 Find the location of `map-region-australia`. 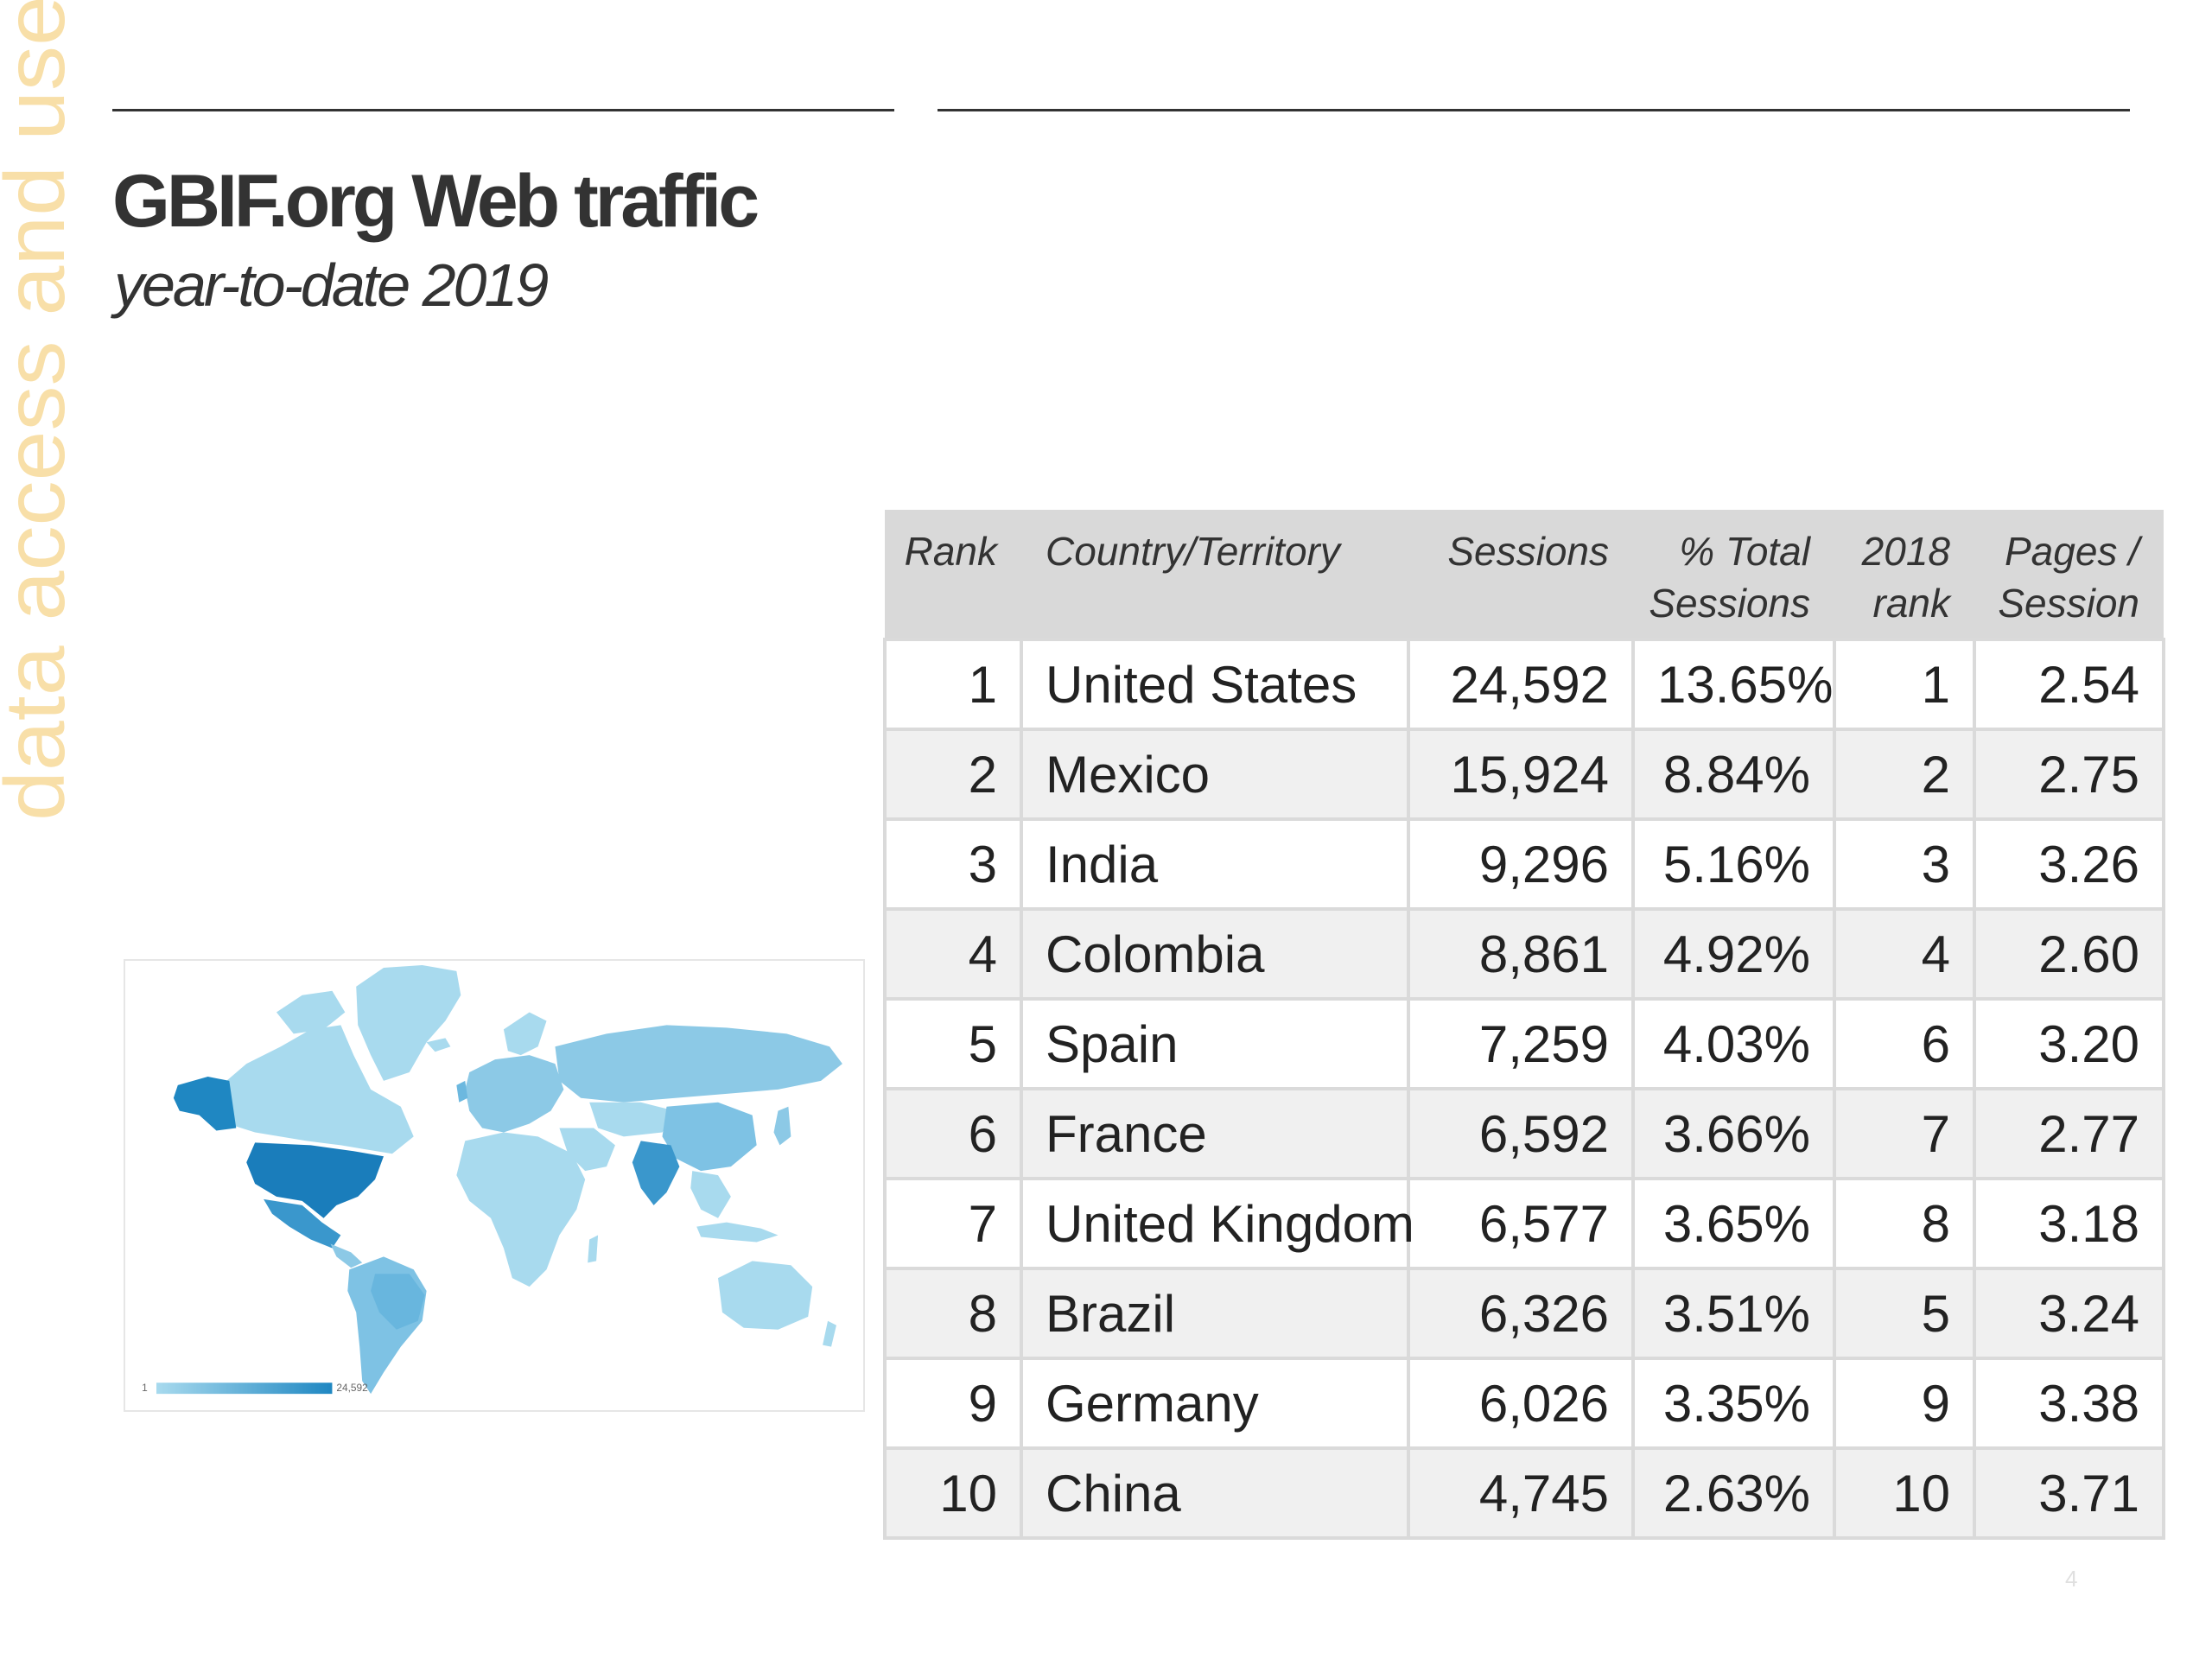

map-region-australia is located at coordinates (765, 1295).